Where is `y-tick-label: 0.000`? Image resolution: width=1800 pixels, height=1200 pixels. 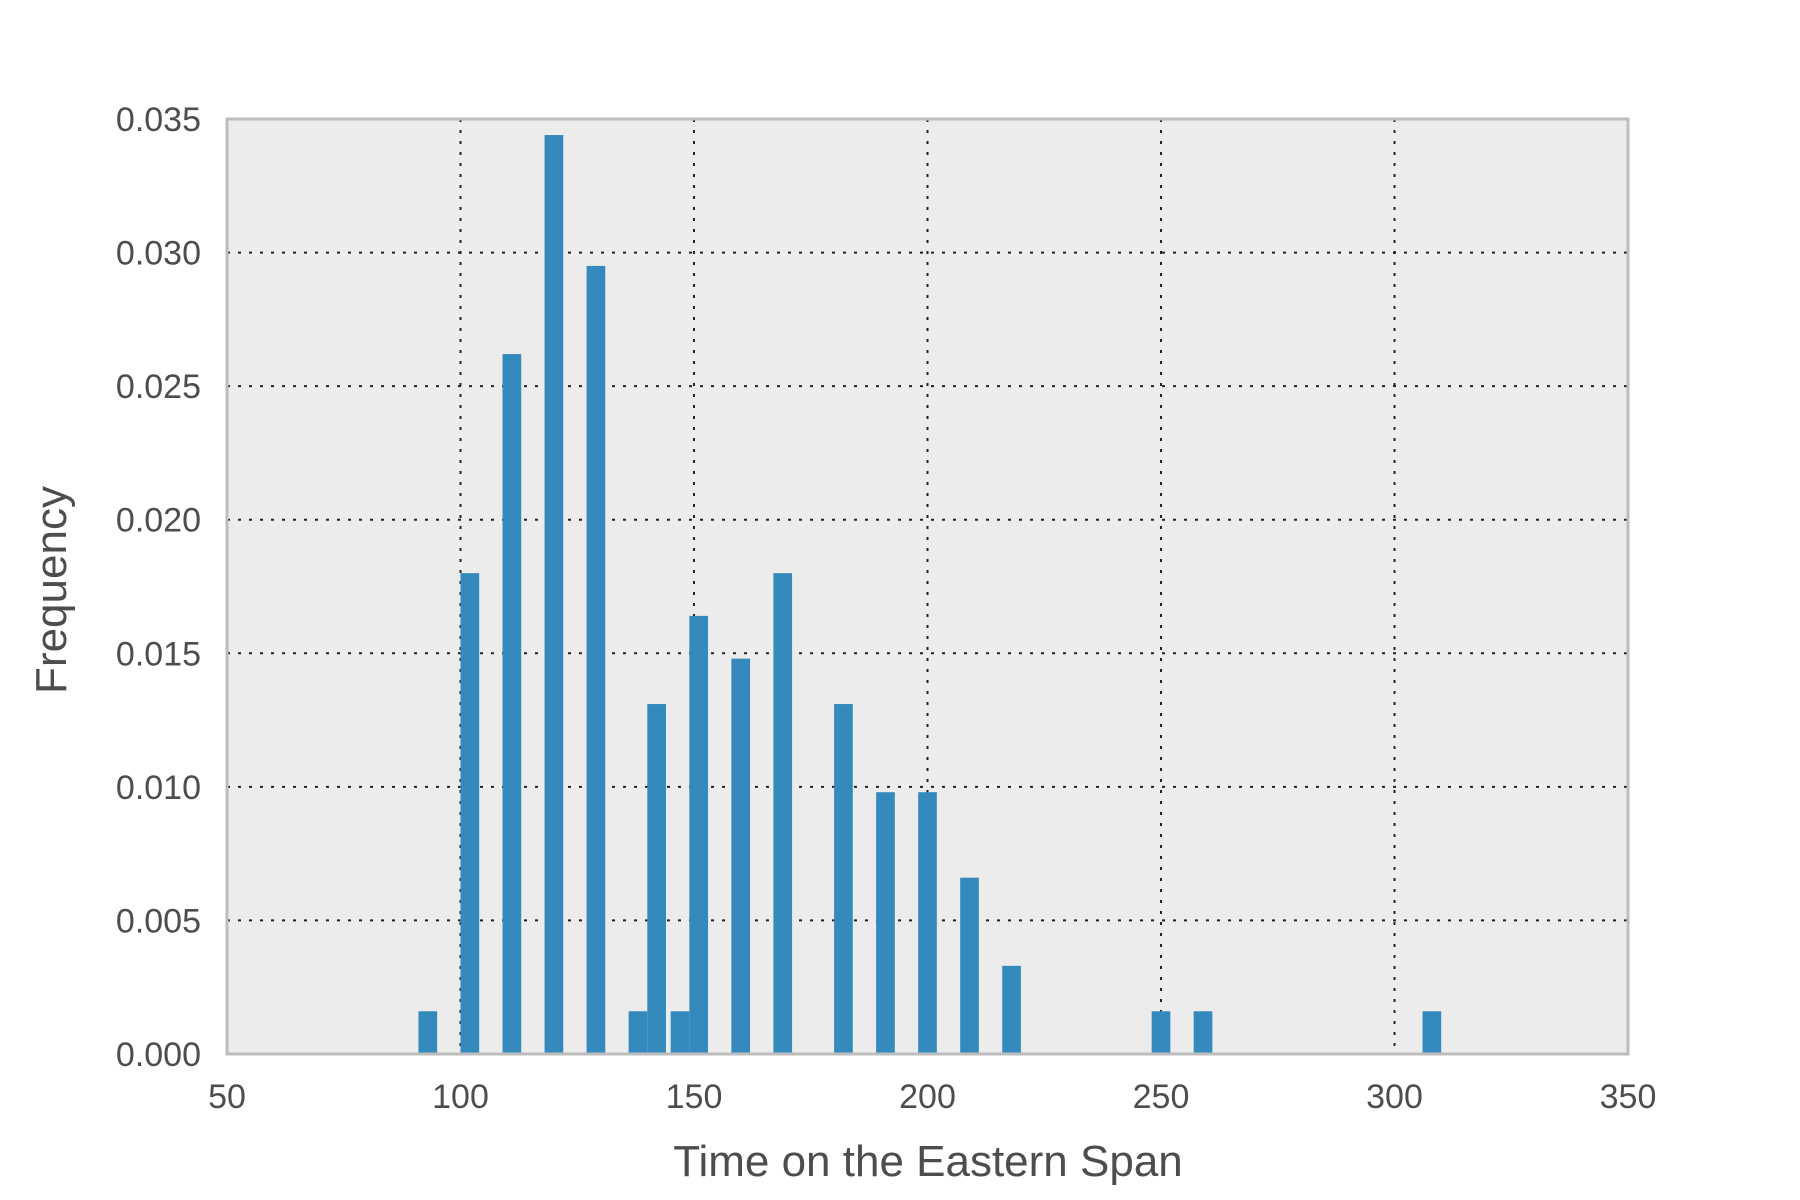
y-tick-label: 0.000 is located at coordinates (158, 1055).